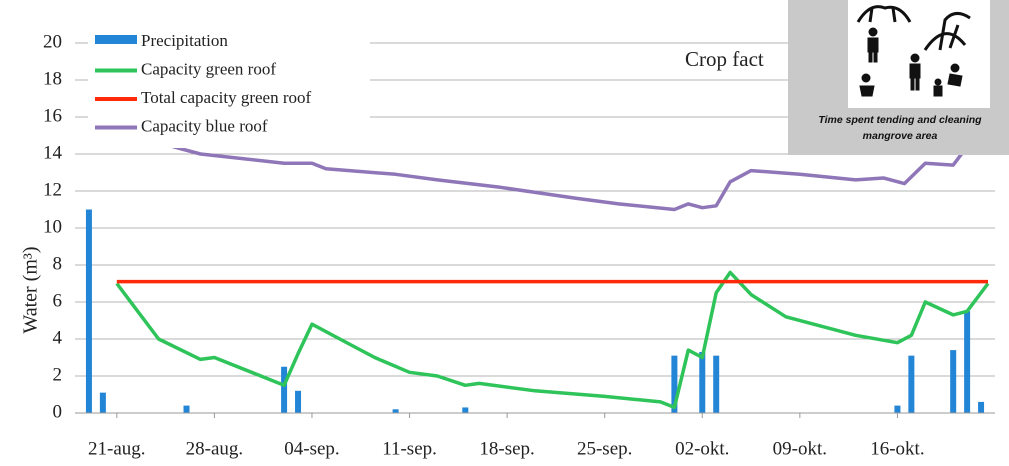  What do you see at coordinates (58, 300) in the screenshot?
I see `y-tick-label: 6` at bounding box center [58, 300].